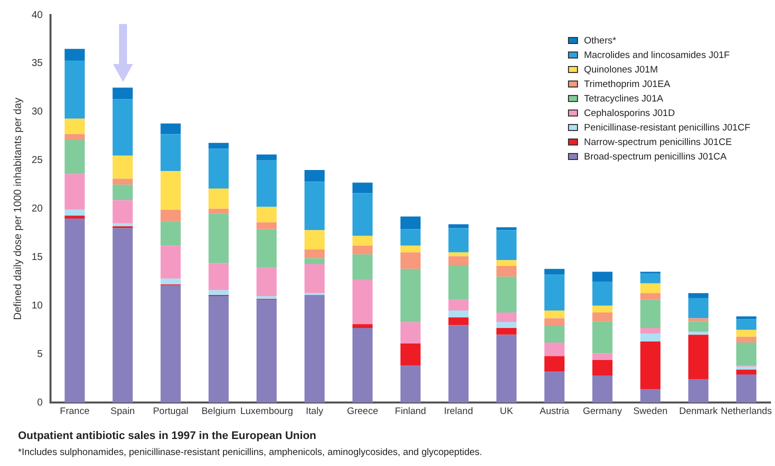 The width and height of the screenshot is (775, 466). What do you see at coordinates (167, 436) in the screenshot?
I see `text: Outpatient antibiotic sales in 1997 in the European Union` at bounding box center [167, 436].